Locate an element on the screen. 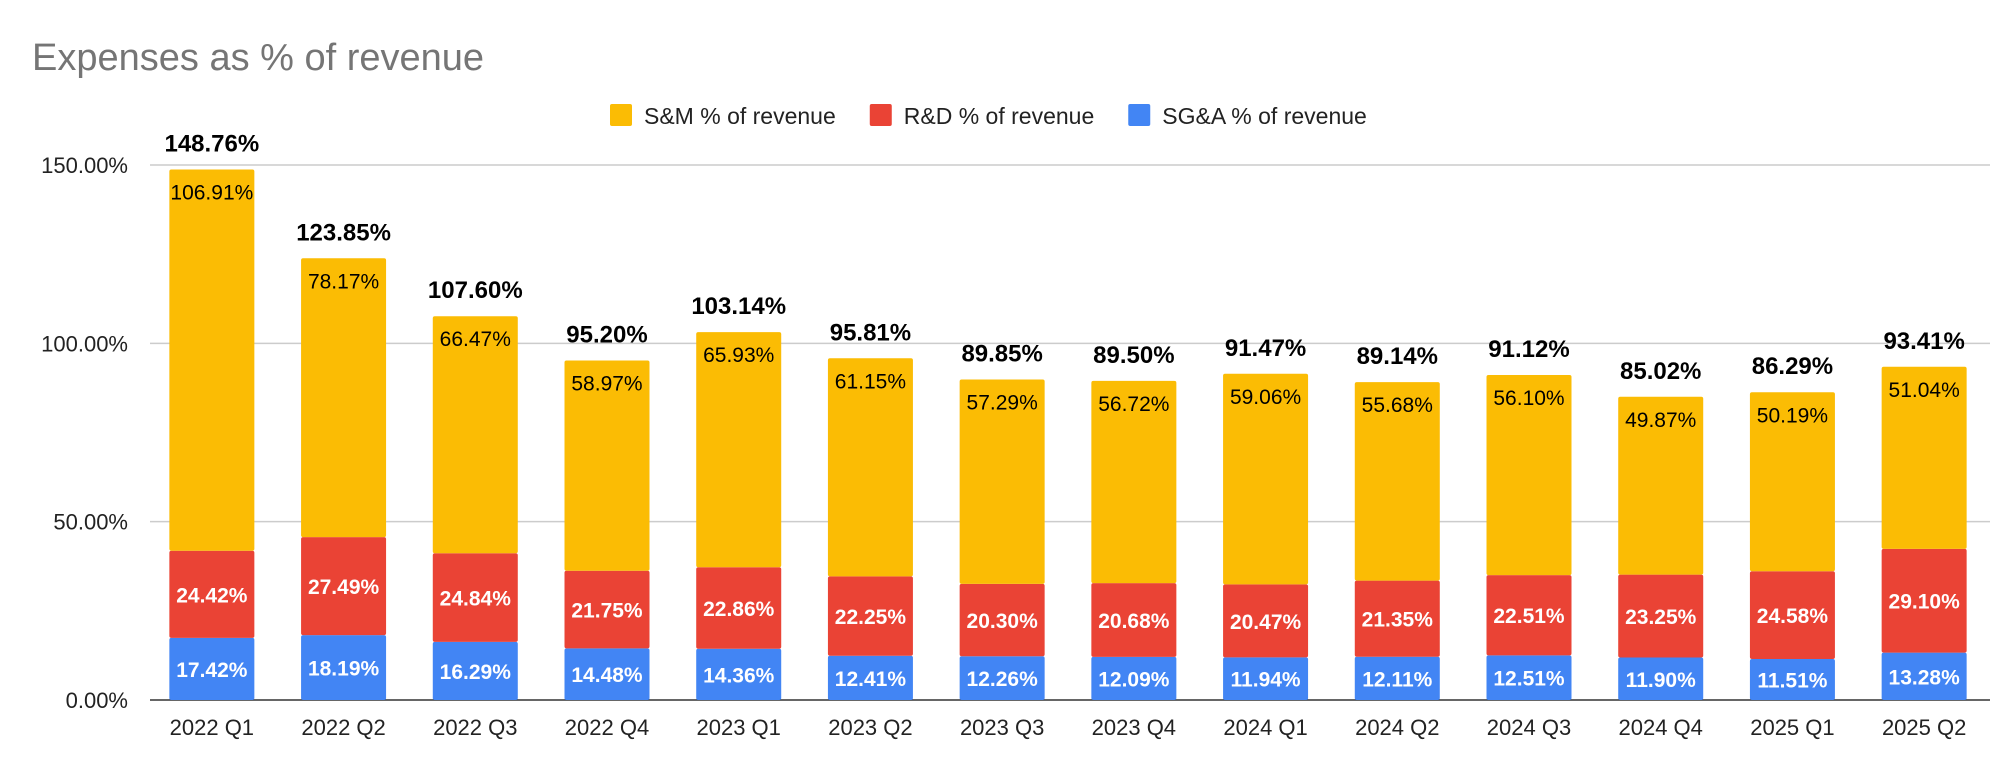 This screenshot has width=2014, height=762. total-label: 85.02% is located at coordinates (1660, 371).